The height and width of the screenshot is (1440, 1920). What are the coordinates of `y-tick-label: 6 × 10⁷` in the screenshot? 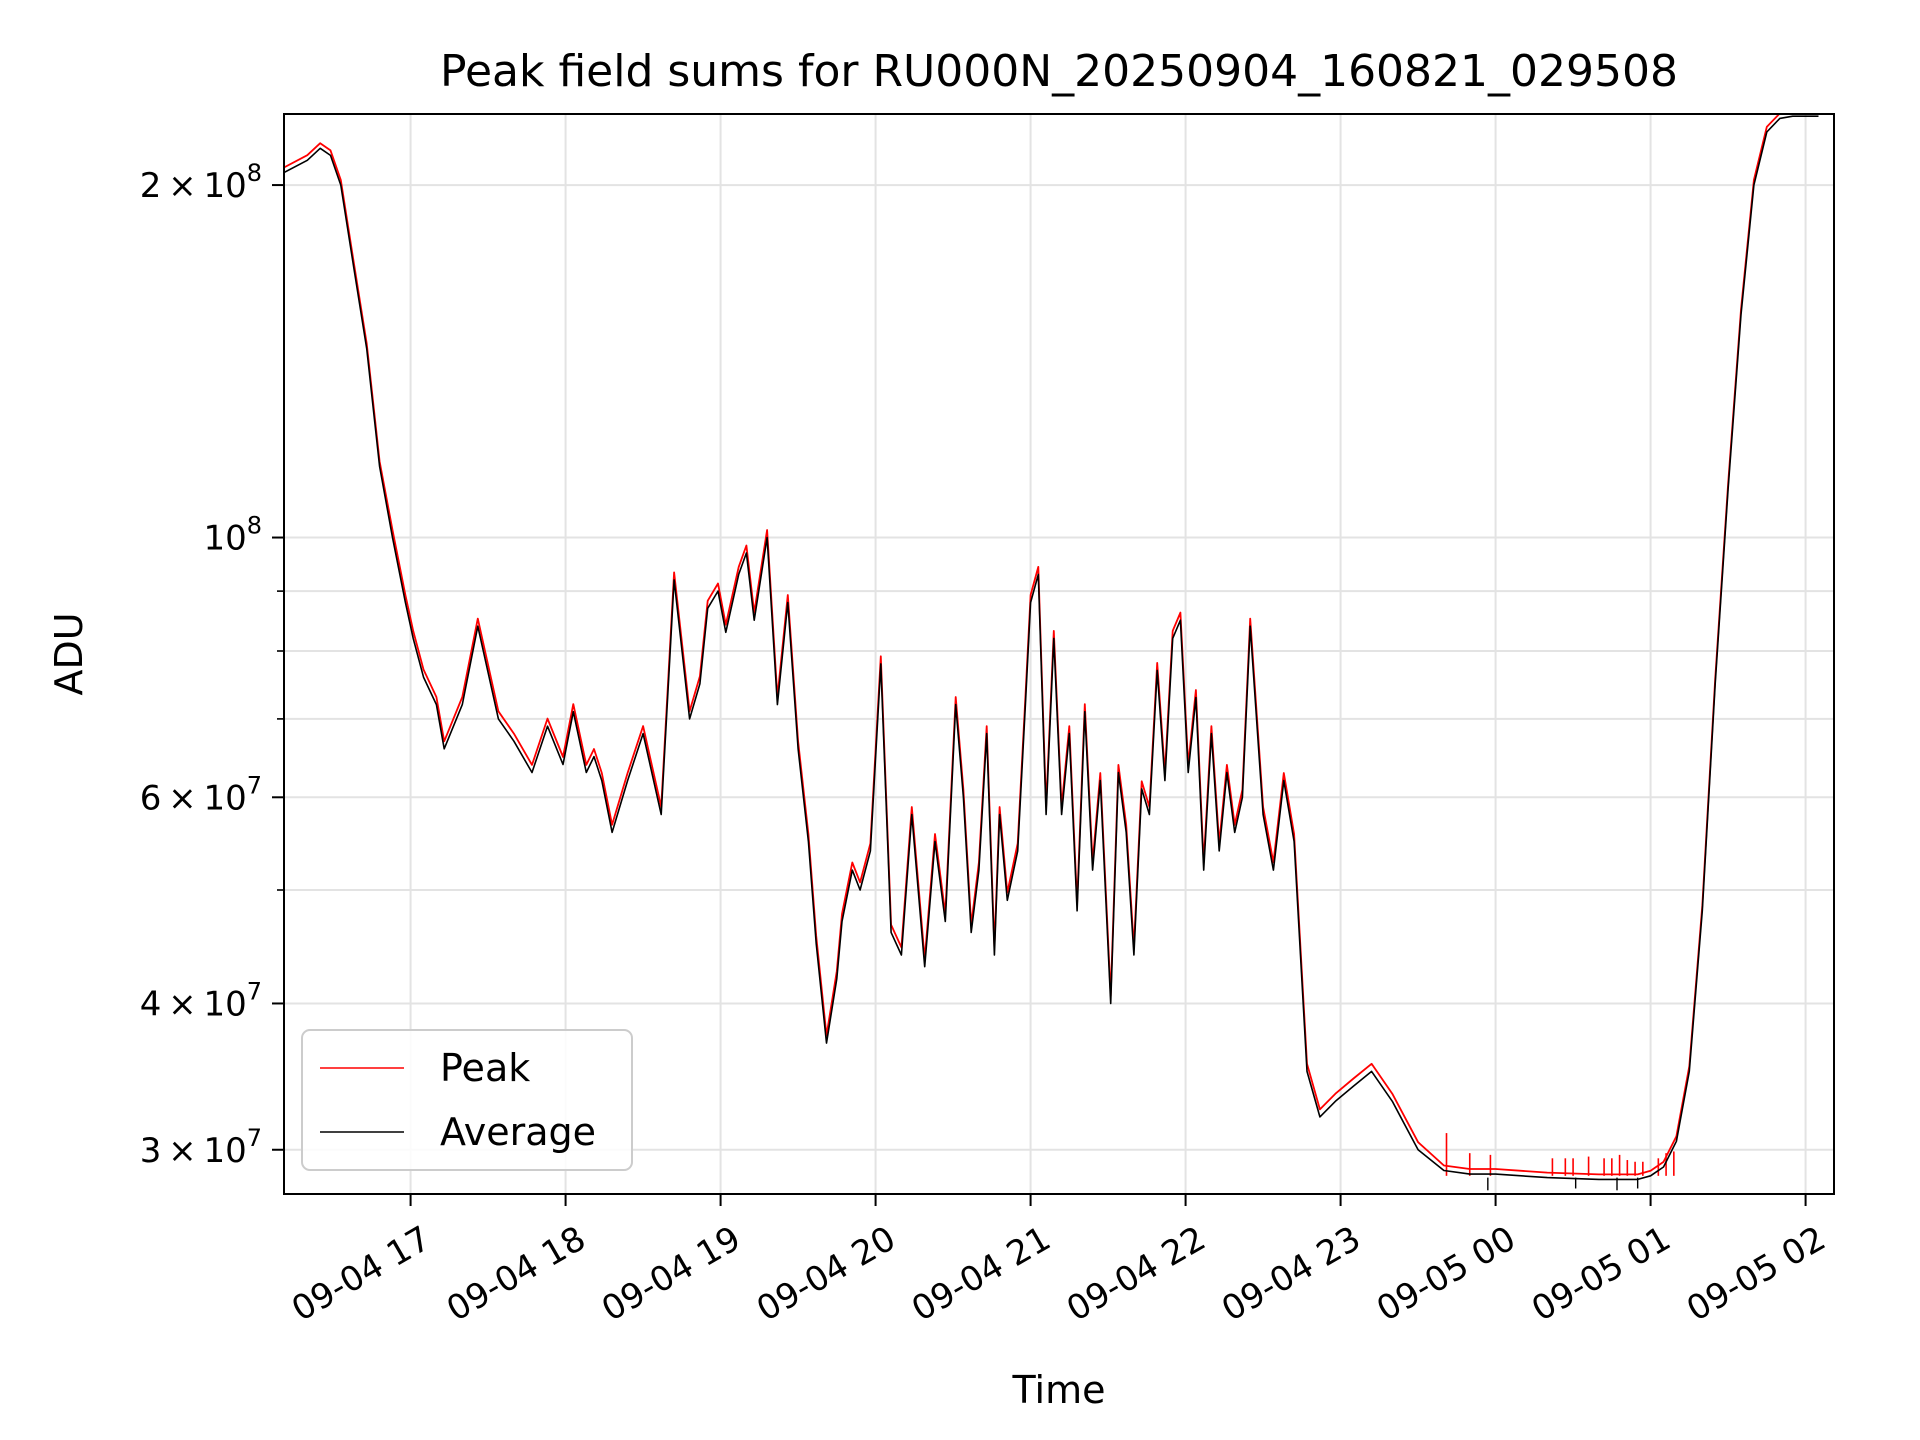 It's located at (201, 794).